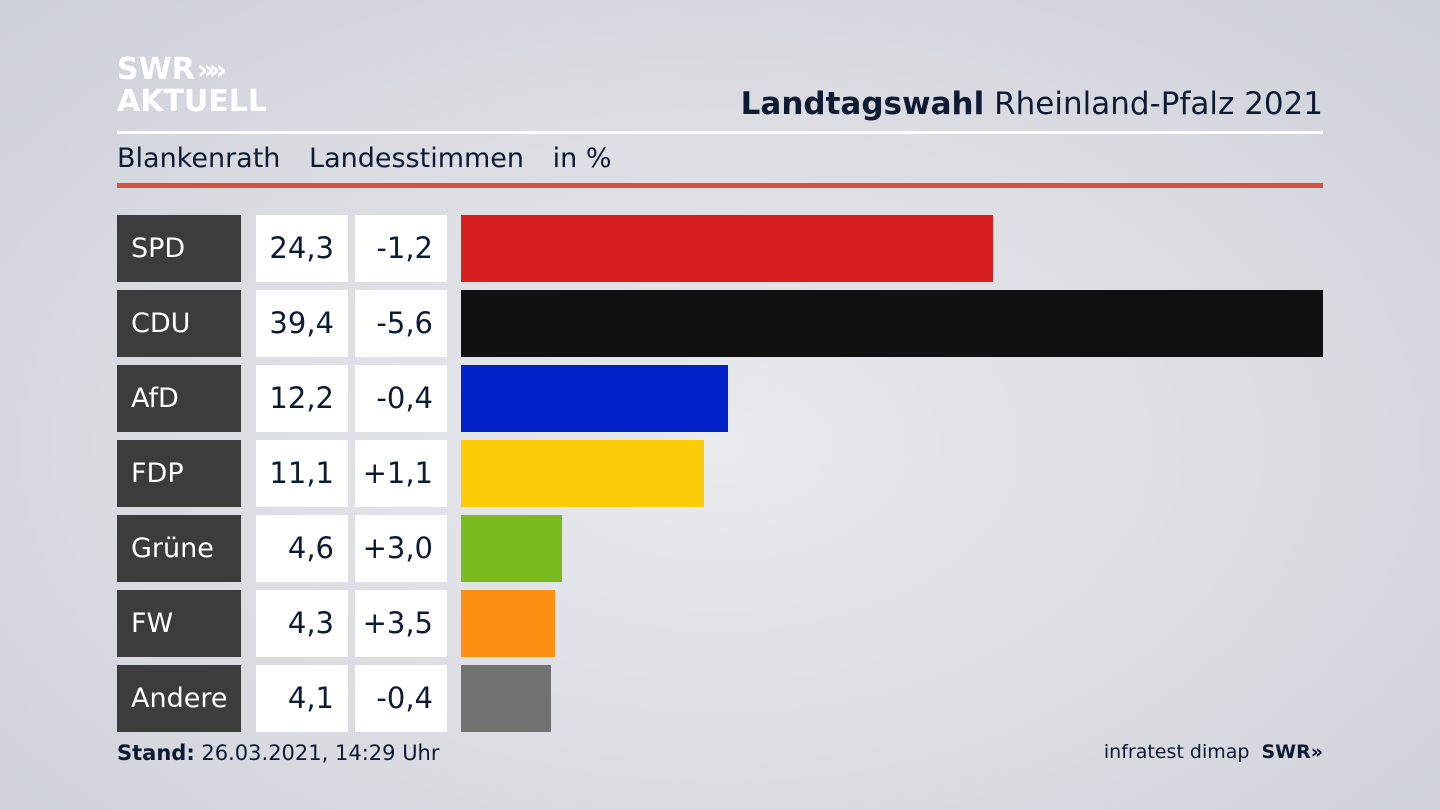 Image resolution: width=1440 pixels, height=810 pixels. I want to click on party-label: CDU, so click(179, 323).